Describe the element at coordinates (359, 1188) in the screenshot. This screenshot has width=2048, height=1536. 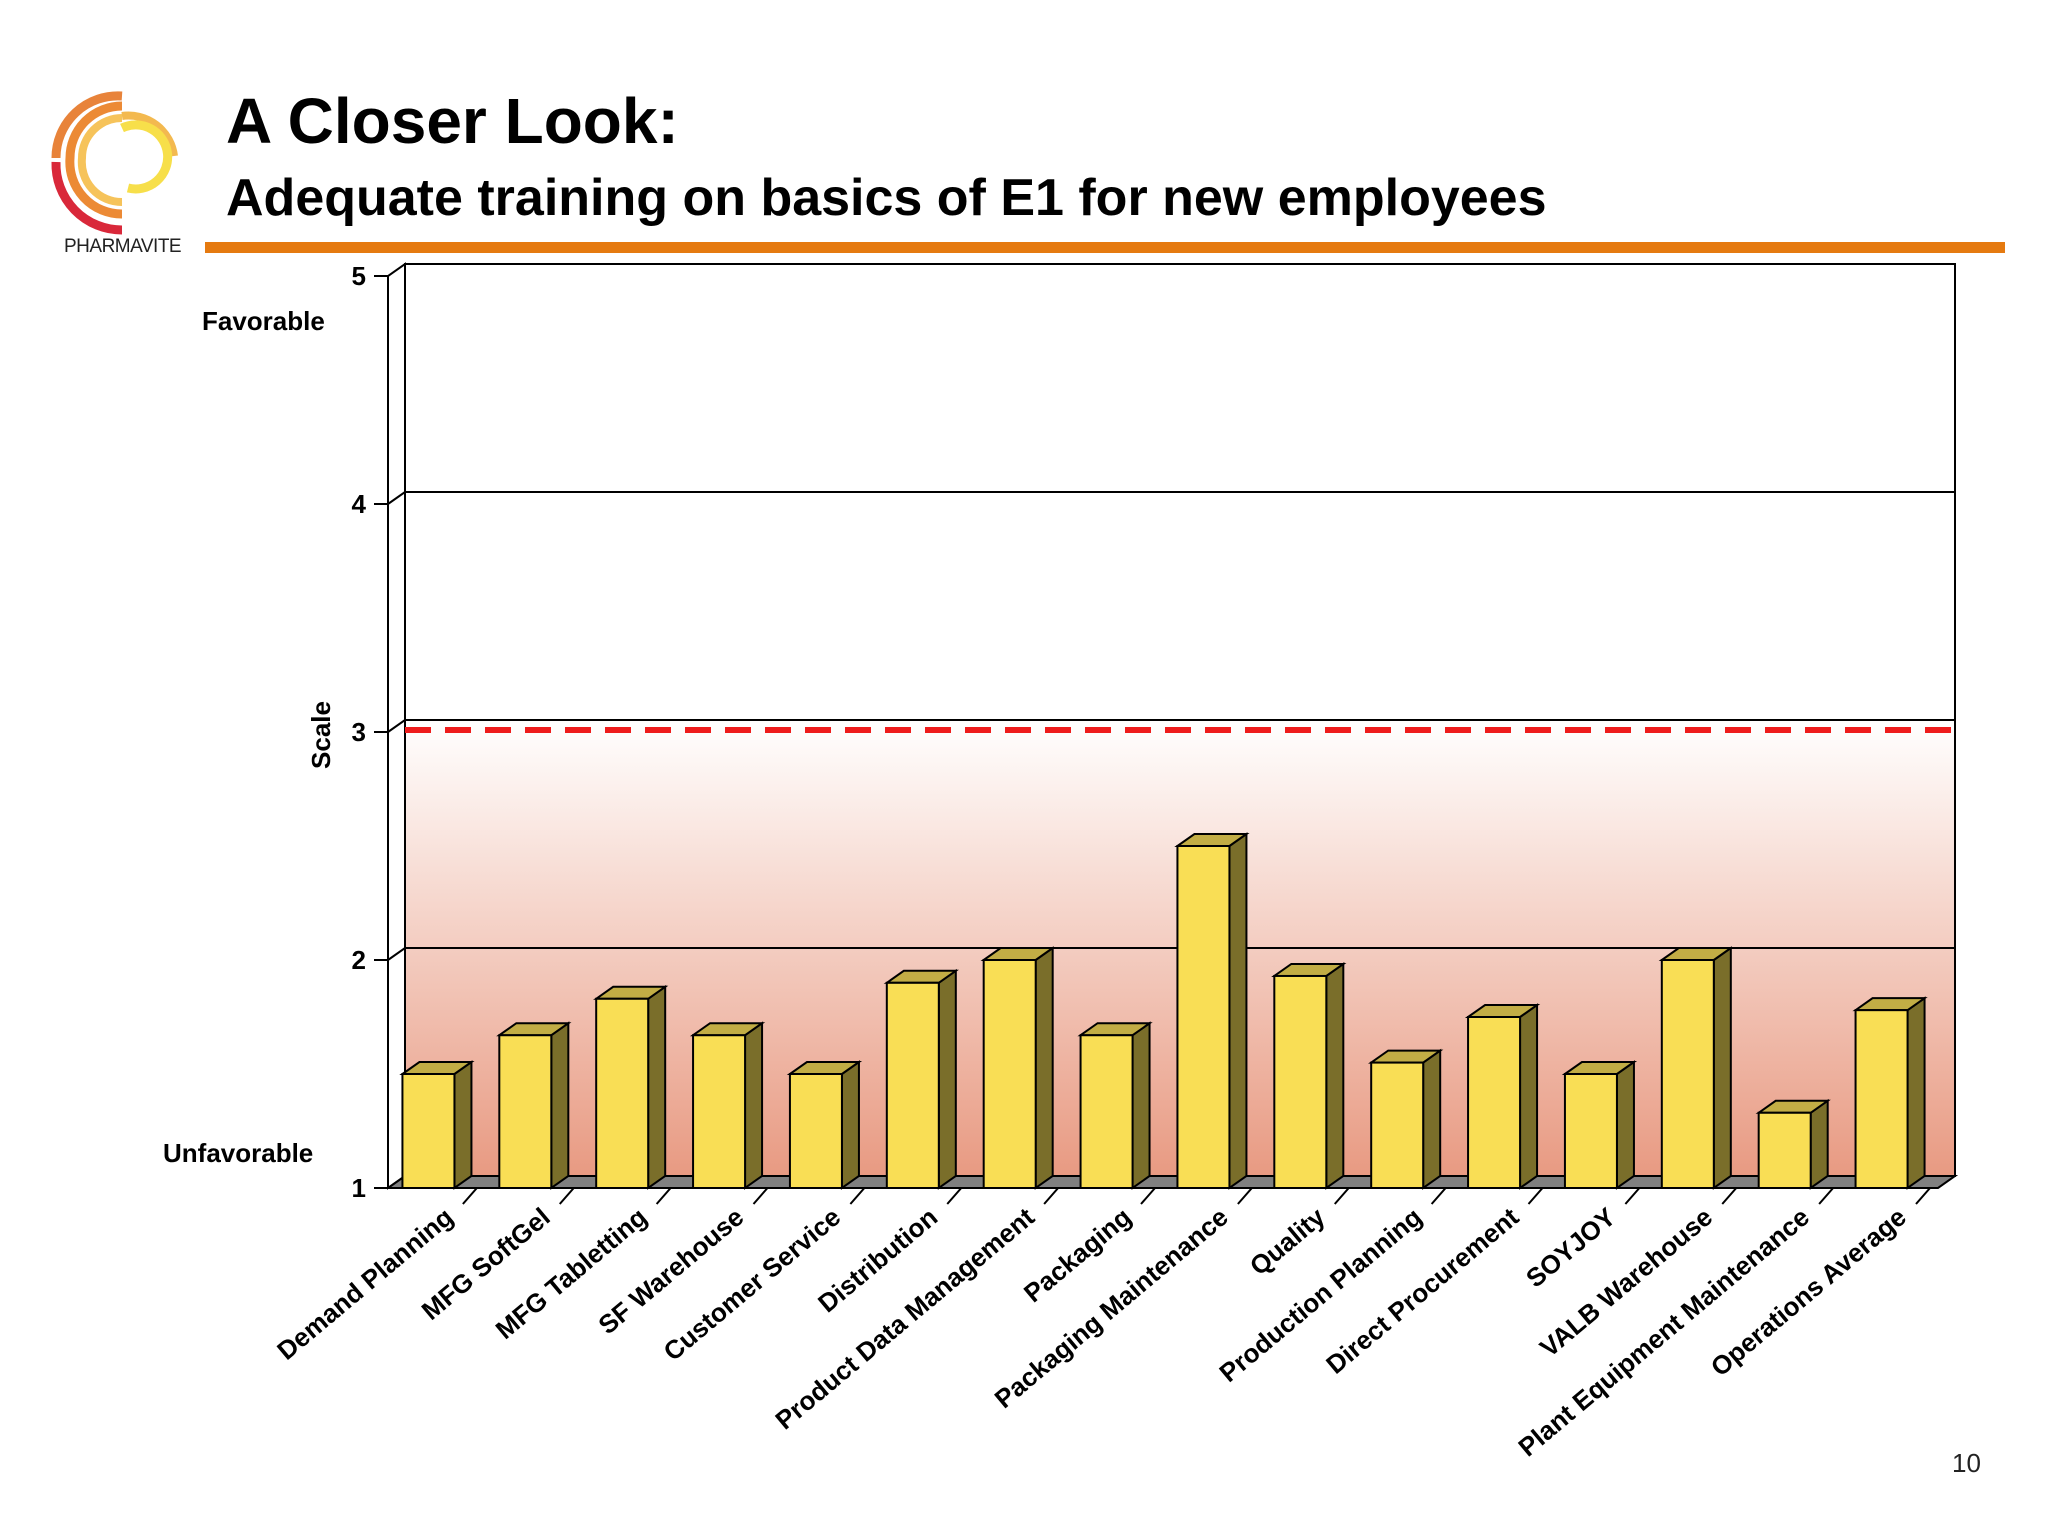
I see `y-tick-label: 1` at that location.